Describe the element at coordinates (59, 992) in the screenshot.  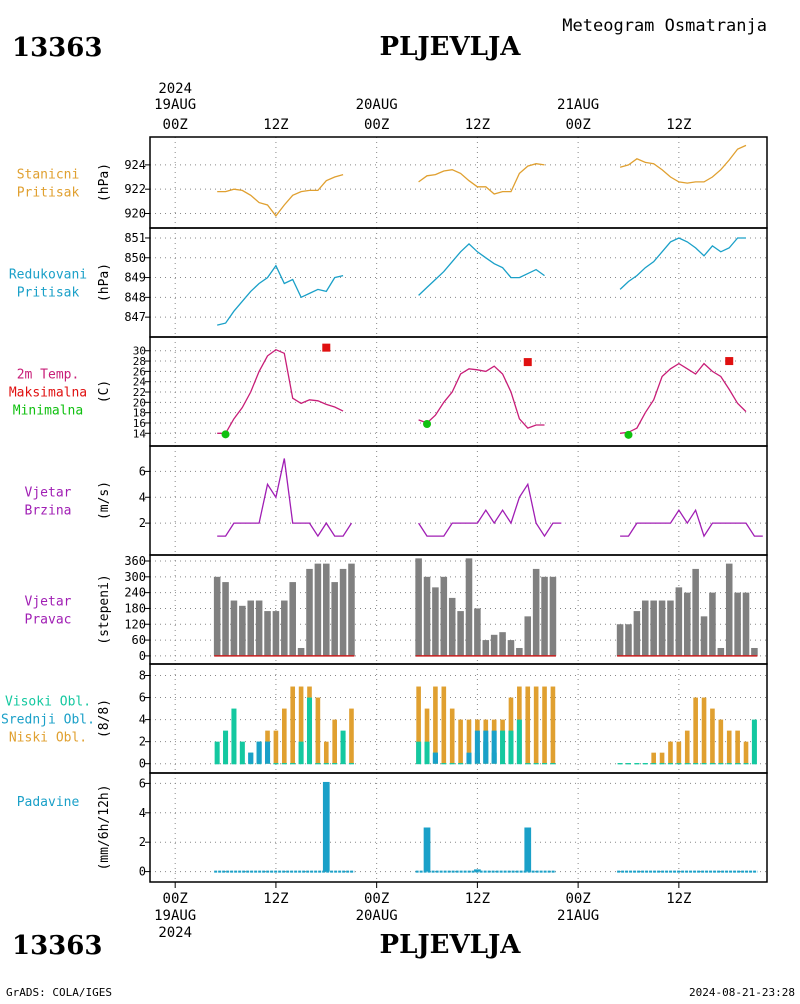
I see `credit-label: GrADS: COLA/IGES` at that location.